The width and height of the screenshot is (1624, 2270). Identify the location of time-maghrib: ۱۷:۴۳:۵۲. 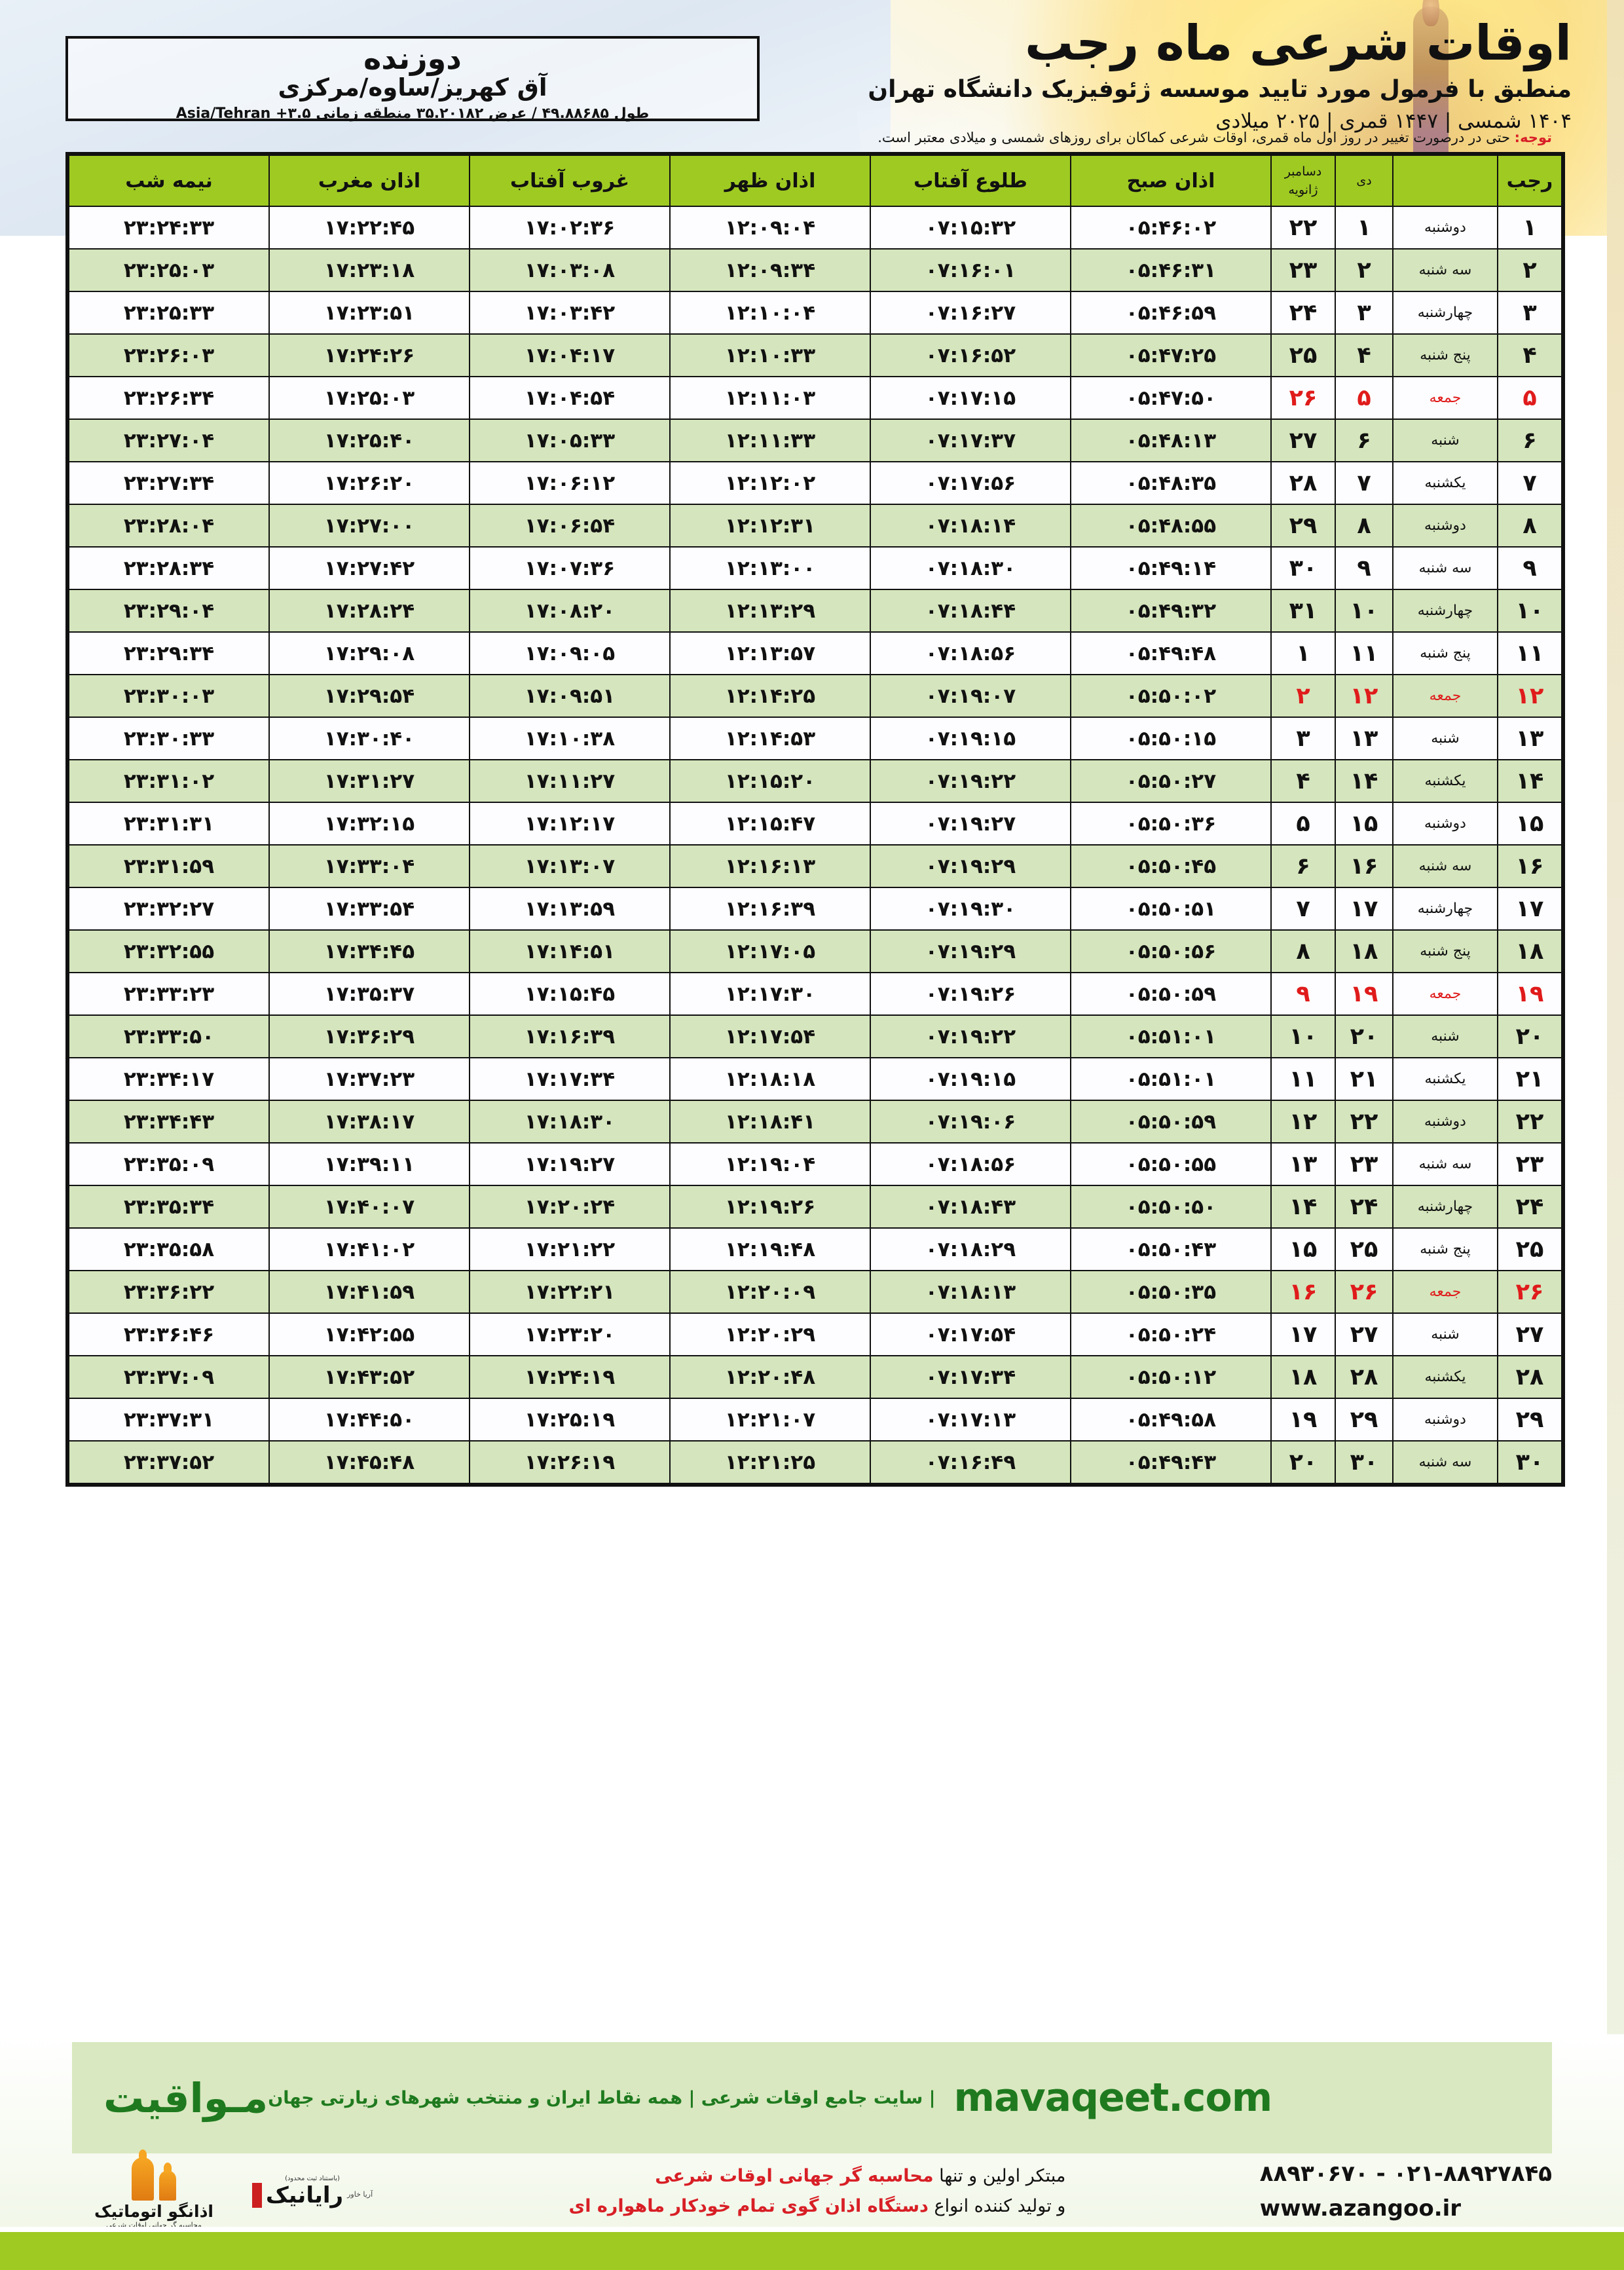
(369, 1377).